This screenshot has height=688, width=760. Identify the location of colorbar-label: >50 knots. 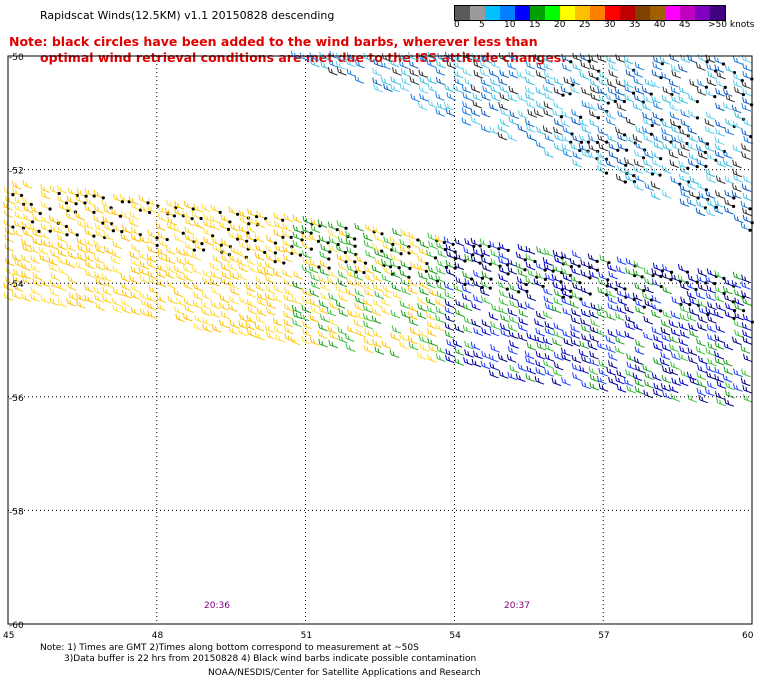
(731, 25).